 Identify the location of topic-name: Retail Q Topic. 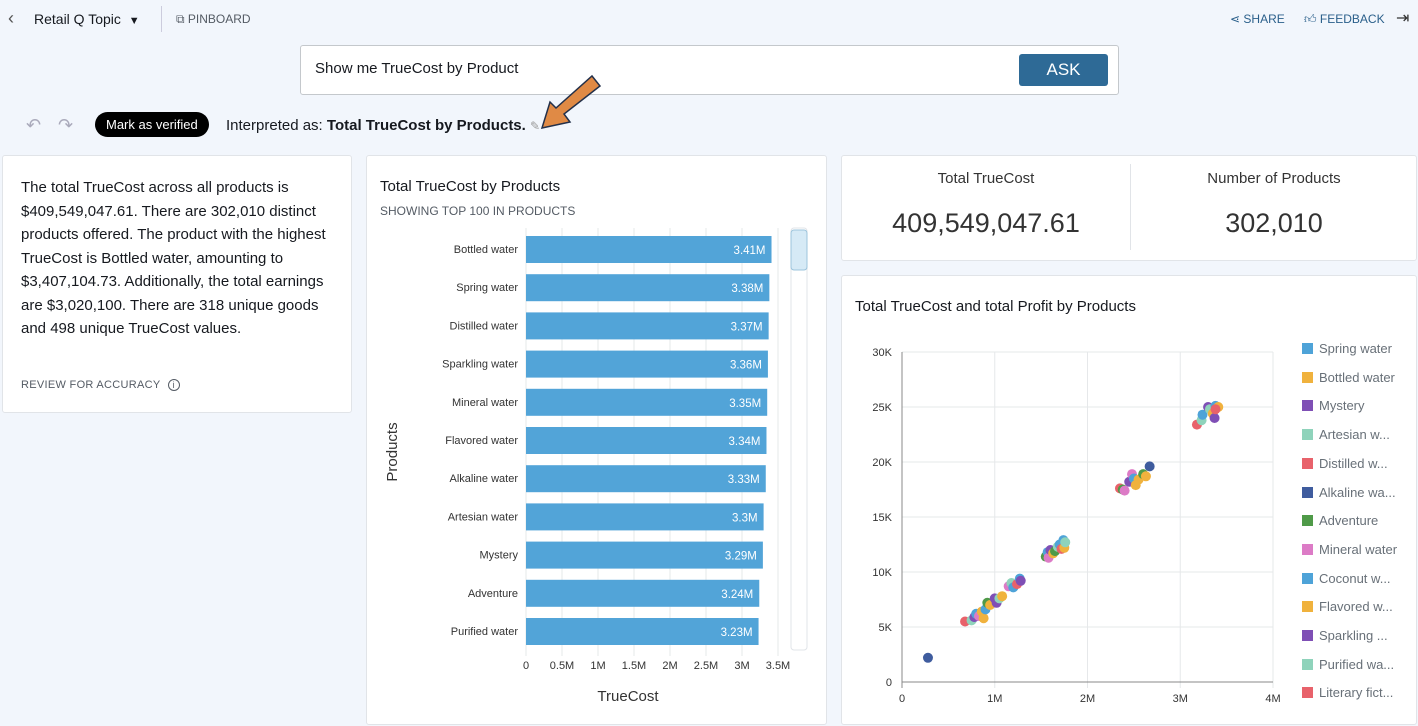
(77, 19).